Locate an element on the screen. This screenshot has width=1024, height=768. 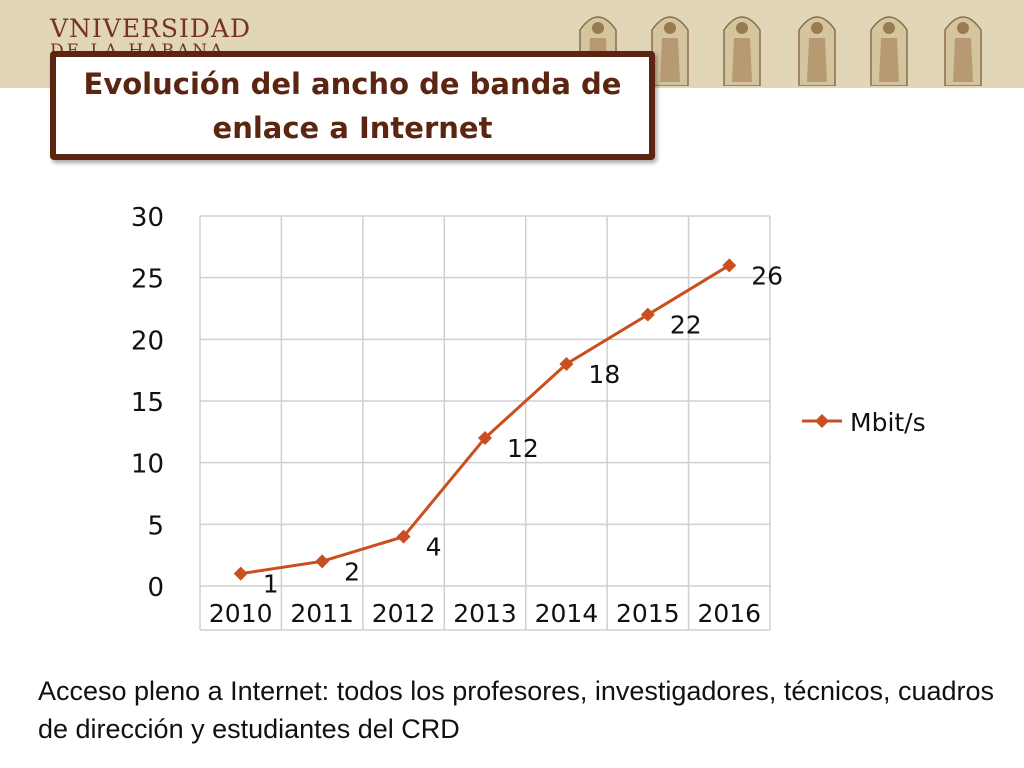
data-label: 4 is located at coordinates (434, 547).